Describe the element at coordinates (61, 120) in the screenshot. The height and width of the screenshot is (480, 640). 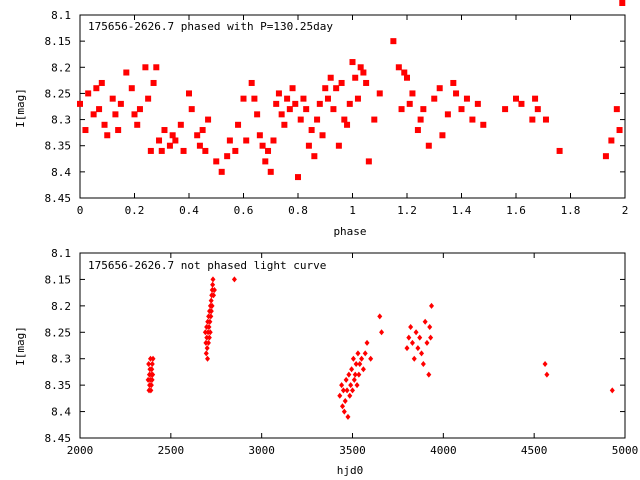
I see `phased-plot-y-tick-label: 8.3` at that location.